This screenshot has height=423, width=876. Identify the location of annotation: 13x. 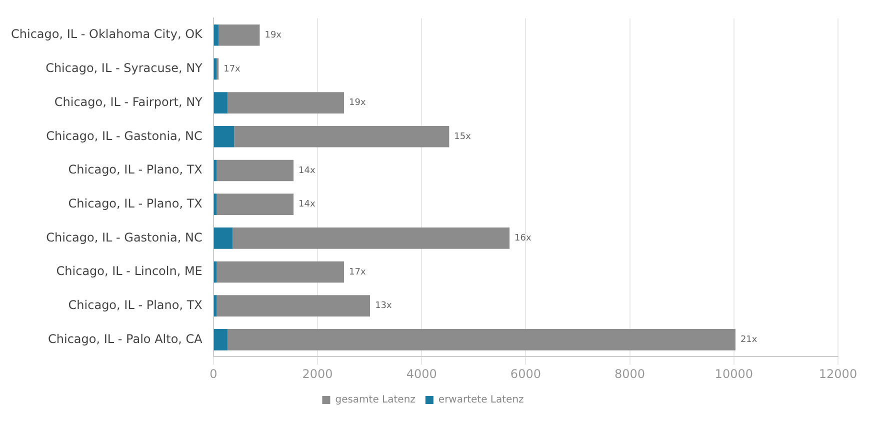
(384, 306).